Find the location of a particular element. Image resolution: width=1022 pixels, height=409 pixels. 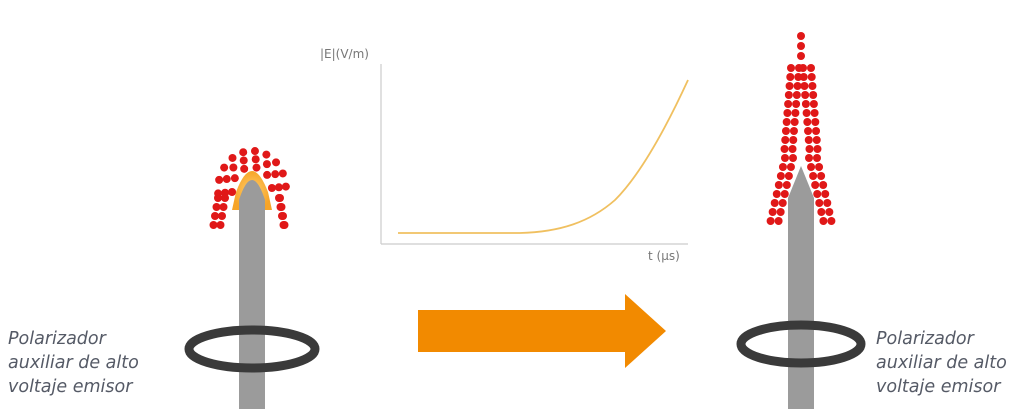

right-emitter-assembly is located at coordinates (801, 220).